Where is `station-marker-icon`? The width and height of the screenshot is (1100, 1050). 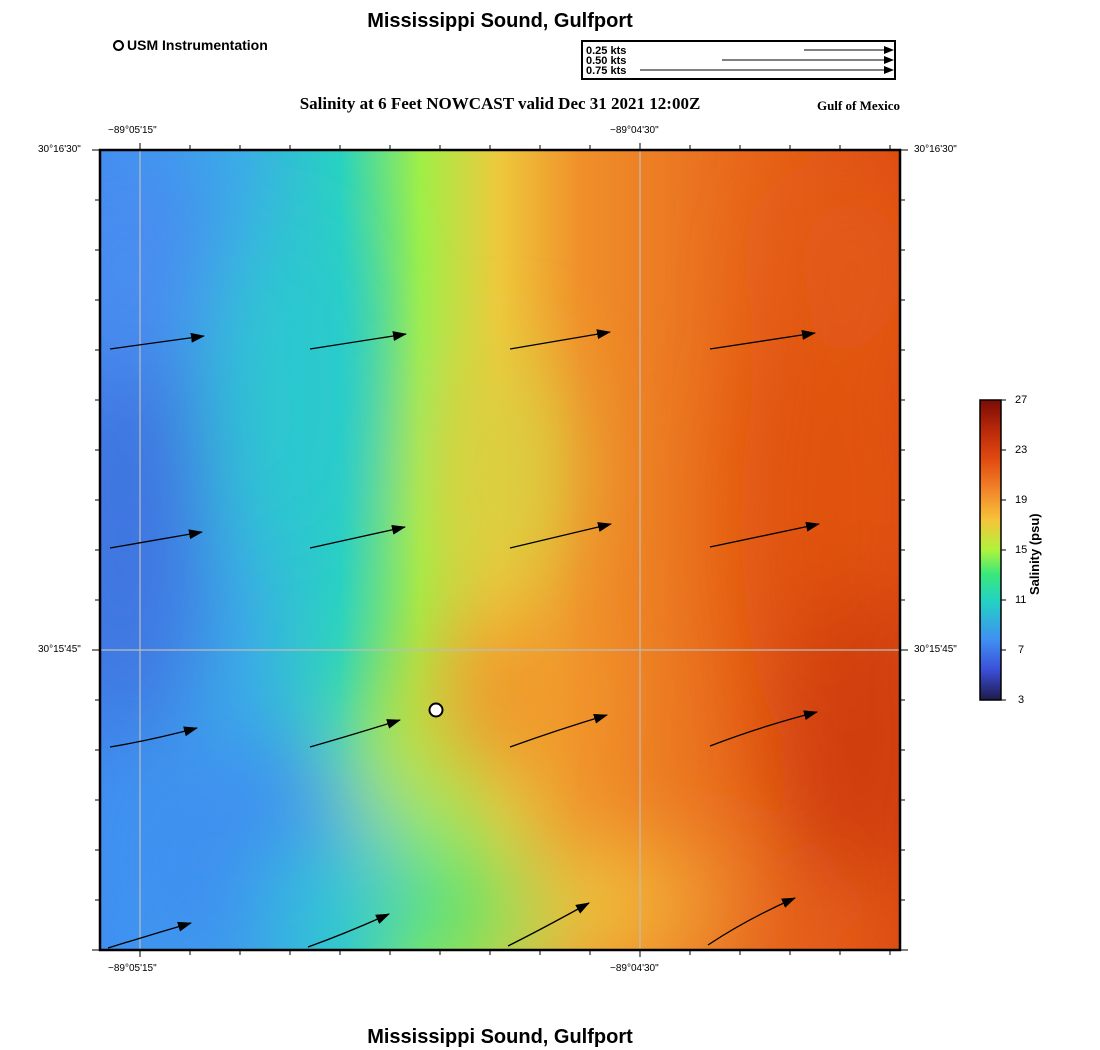
station-marker-icon is located at coordinates (118, 45).